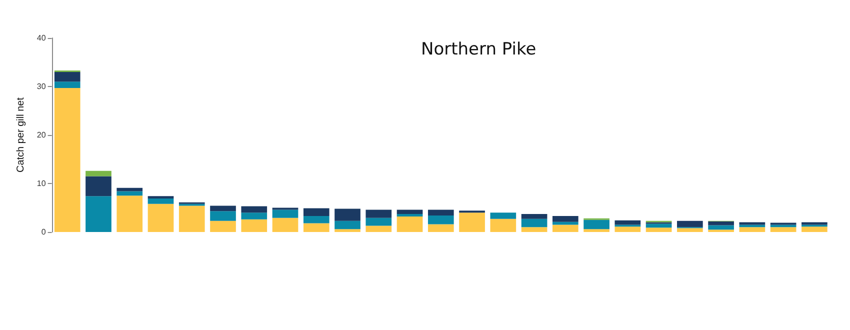  What do you see at coordinates (41, 38) in the screenshot?
I see `y-tick-label: 40` at bounding box center [41, 38].